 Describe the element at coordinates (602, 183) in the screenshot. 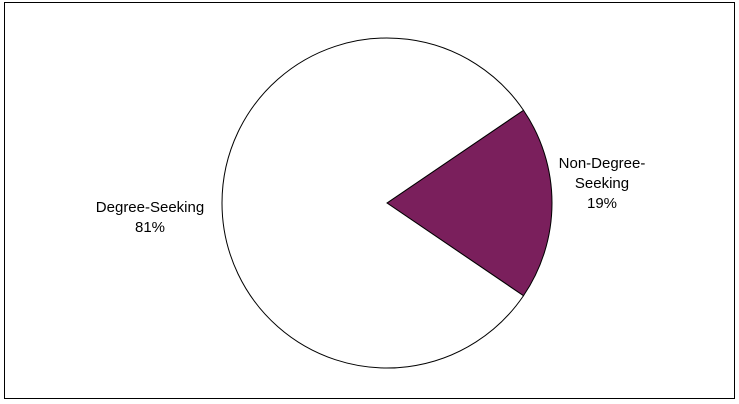

I see `non-degree-seeking-category-label: Seeking` at that location.